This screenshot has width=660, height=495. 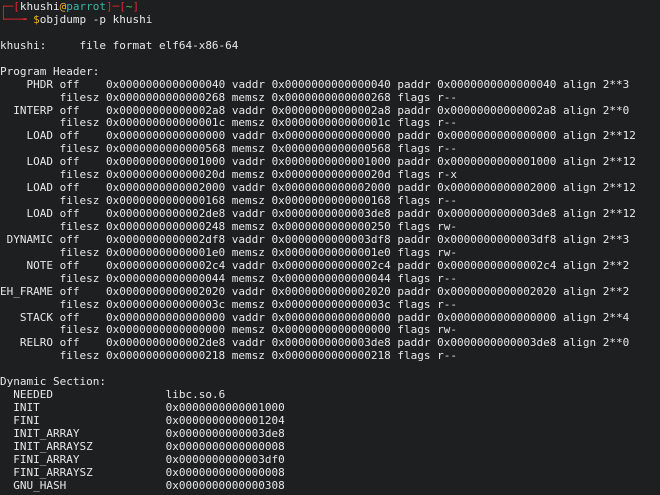 I want to click on memsz-value: 0x0000000000000568, so click(x=331, y=149).